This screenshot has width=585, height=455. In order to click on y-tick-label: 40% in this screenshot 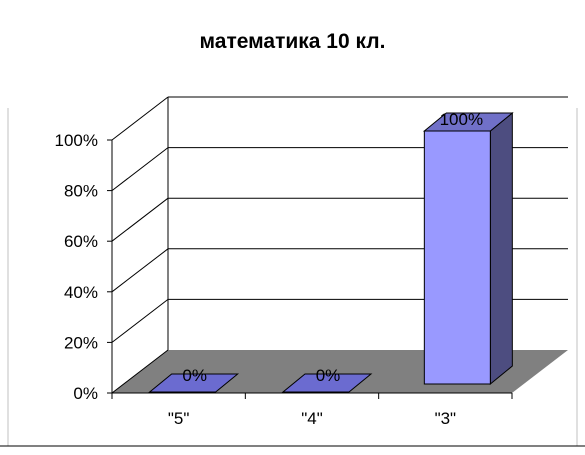, I will do `click(81, 292)`.